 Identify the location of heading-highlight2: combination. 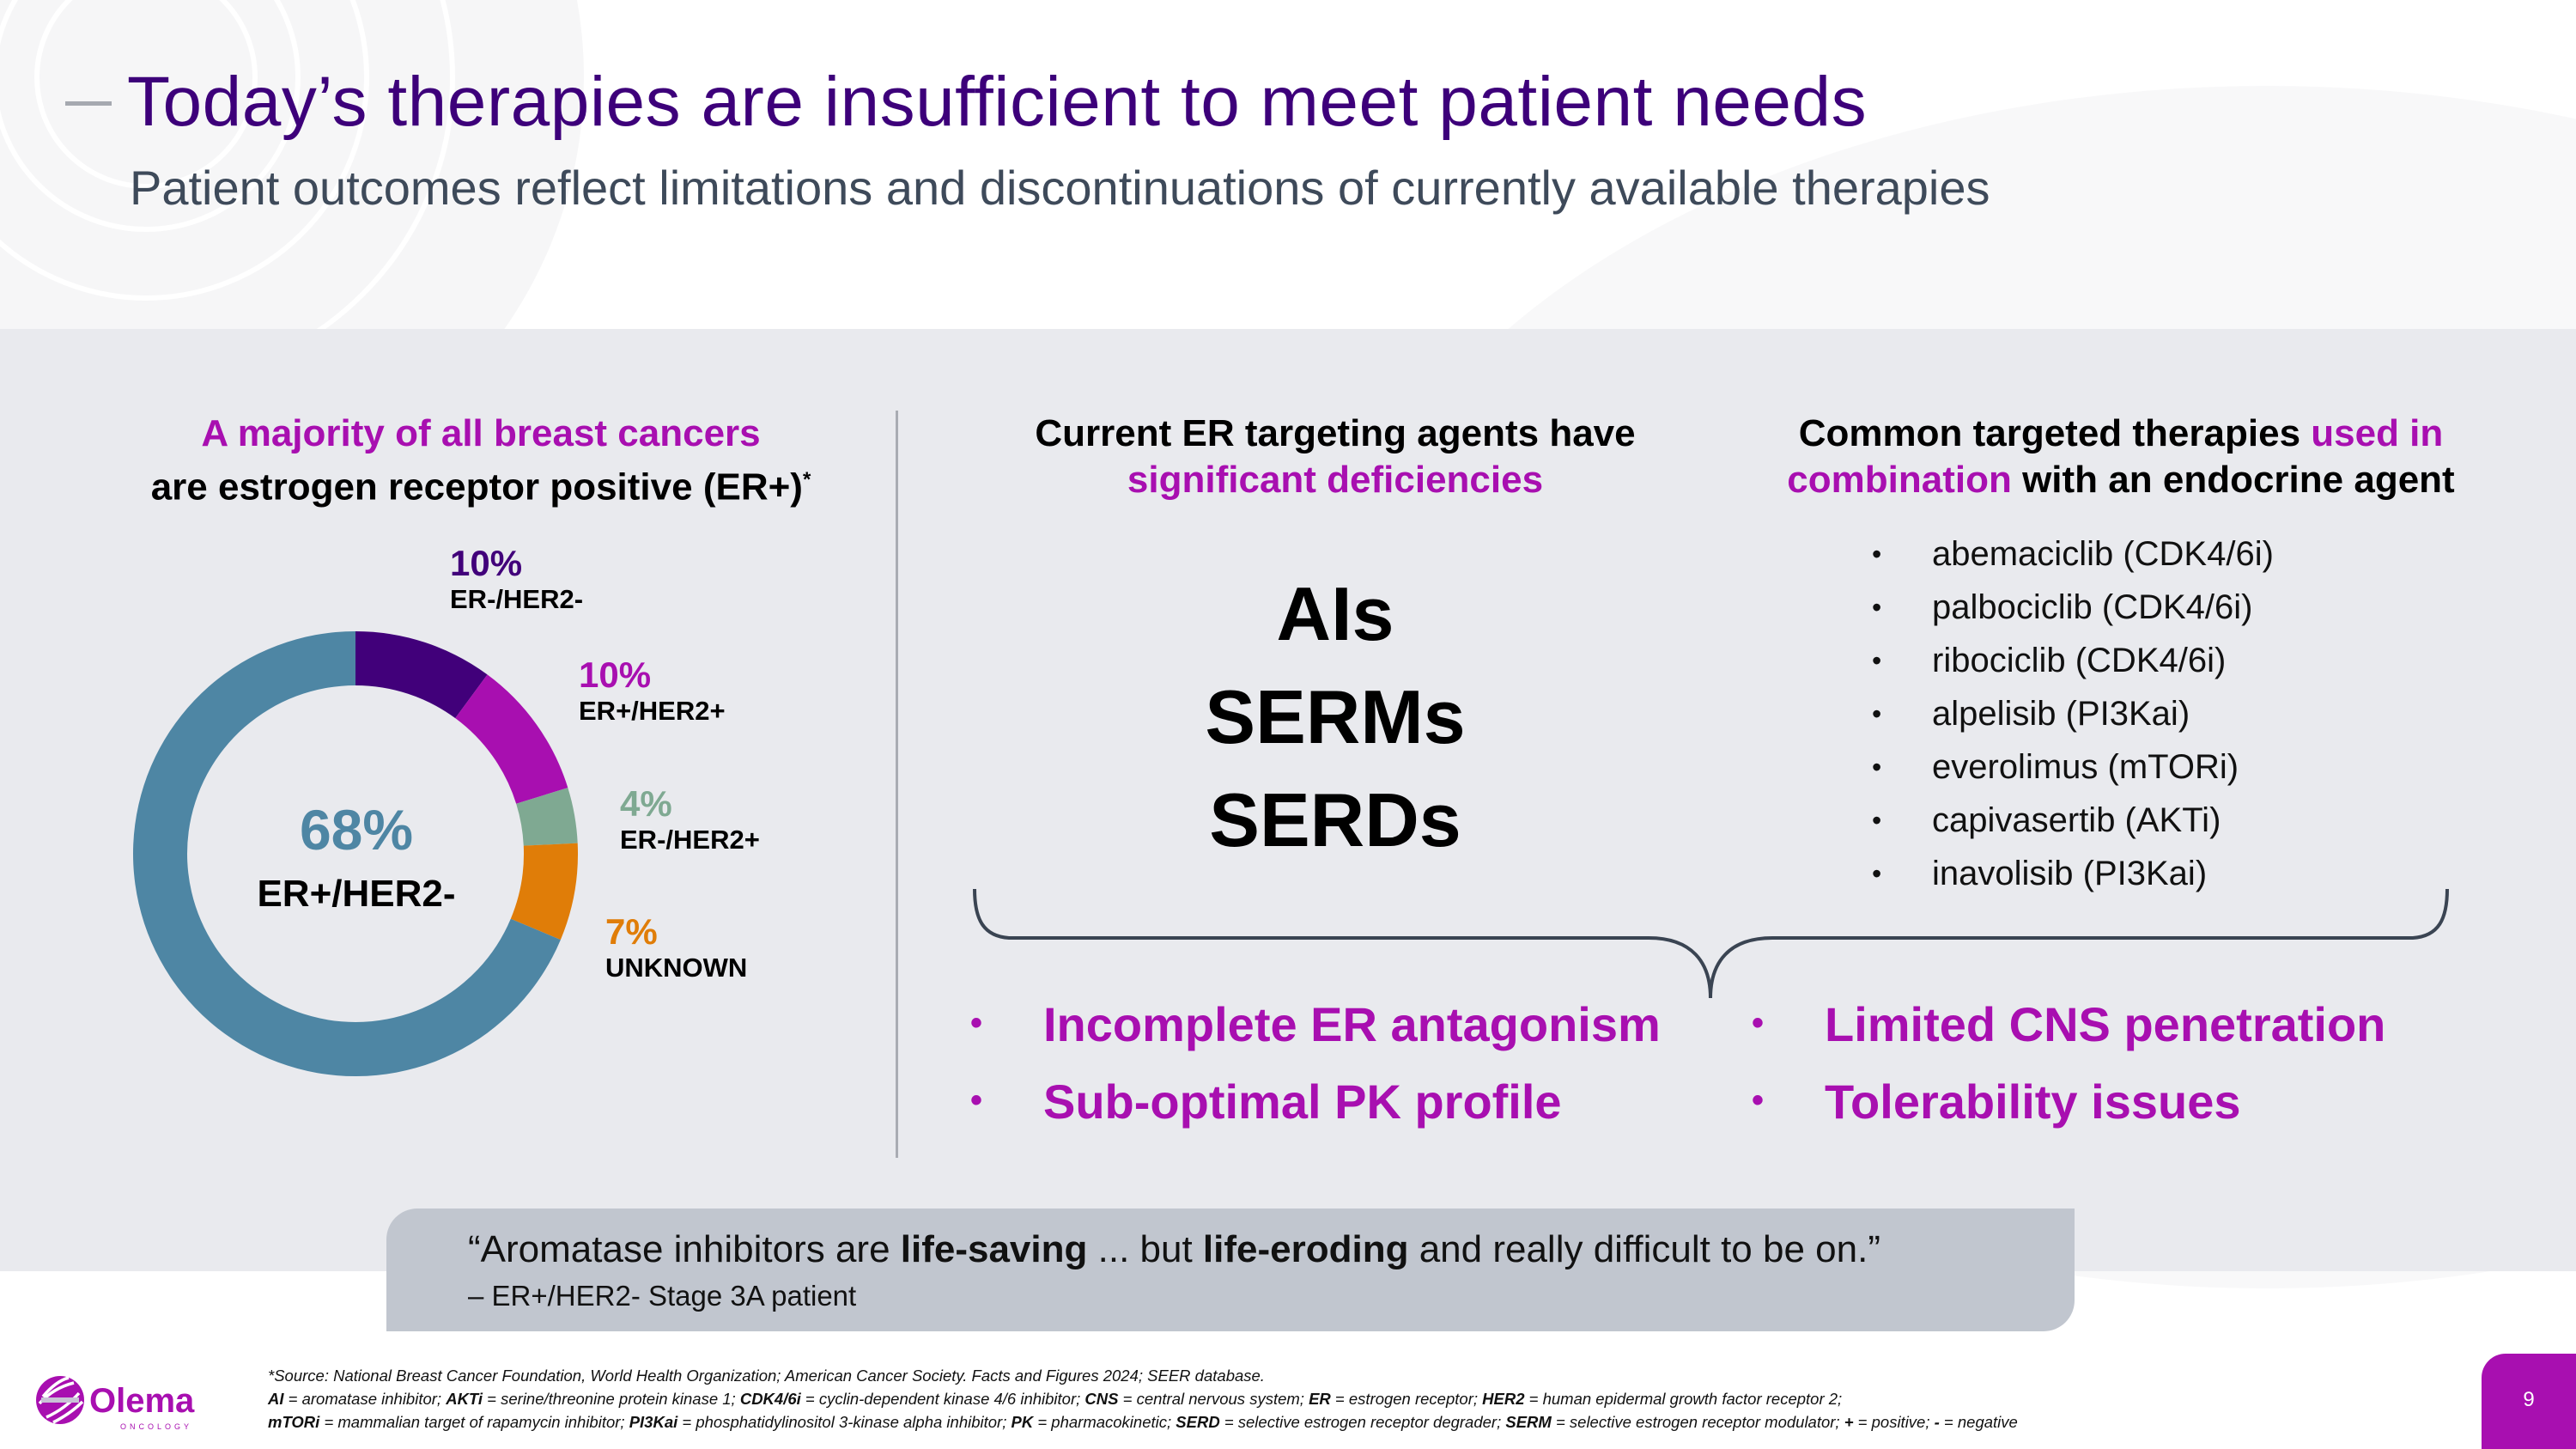
(1900, 480).